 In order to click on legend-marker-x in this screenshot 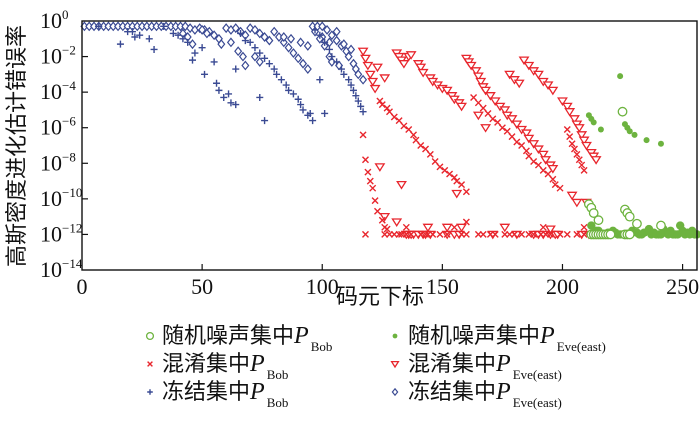, I will do `click(150, 364)`.